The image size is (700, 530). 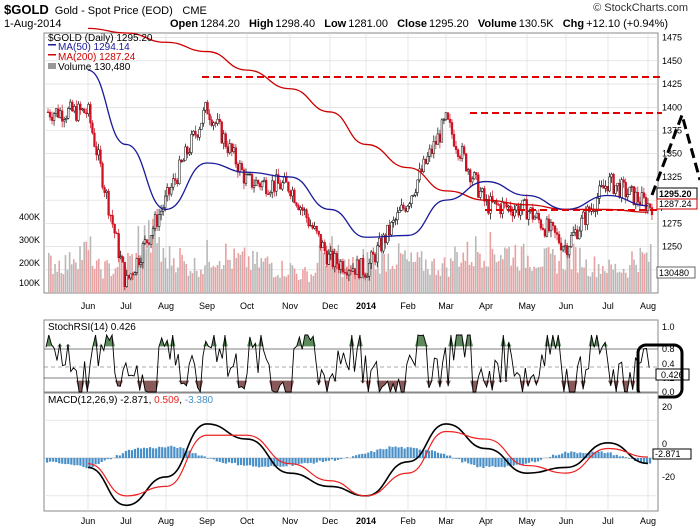 What do you see at coordinates (84, 400) in the screenshot?
I see `macd-legend-label: MACD(12,26,9)` at bounding box center [84, 400].